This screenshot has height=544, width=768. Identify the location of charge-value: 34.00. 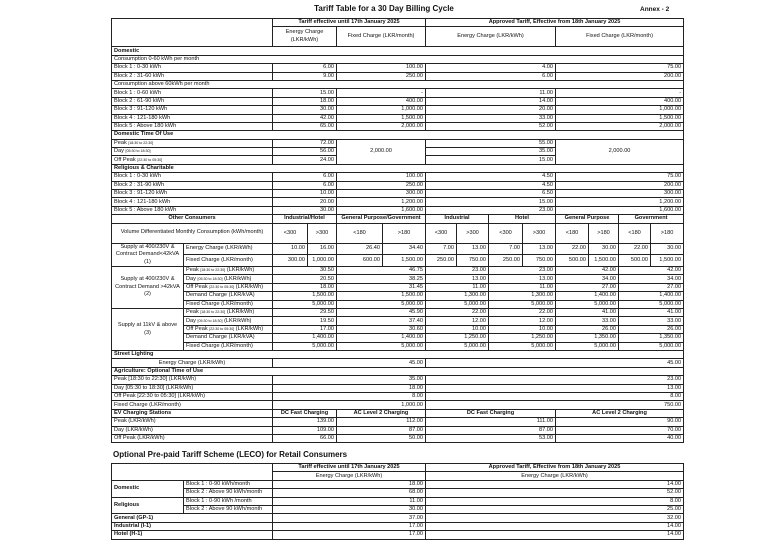
(651, 279).